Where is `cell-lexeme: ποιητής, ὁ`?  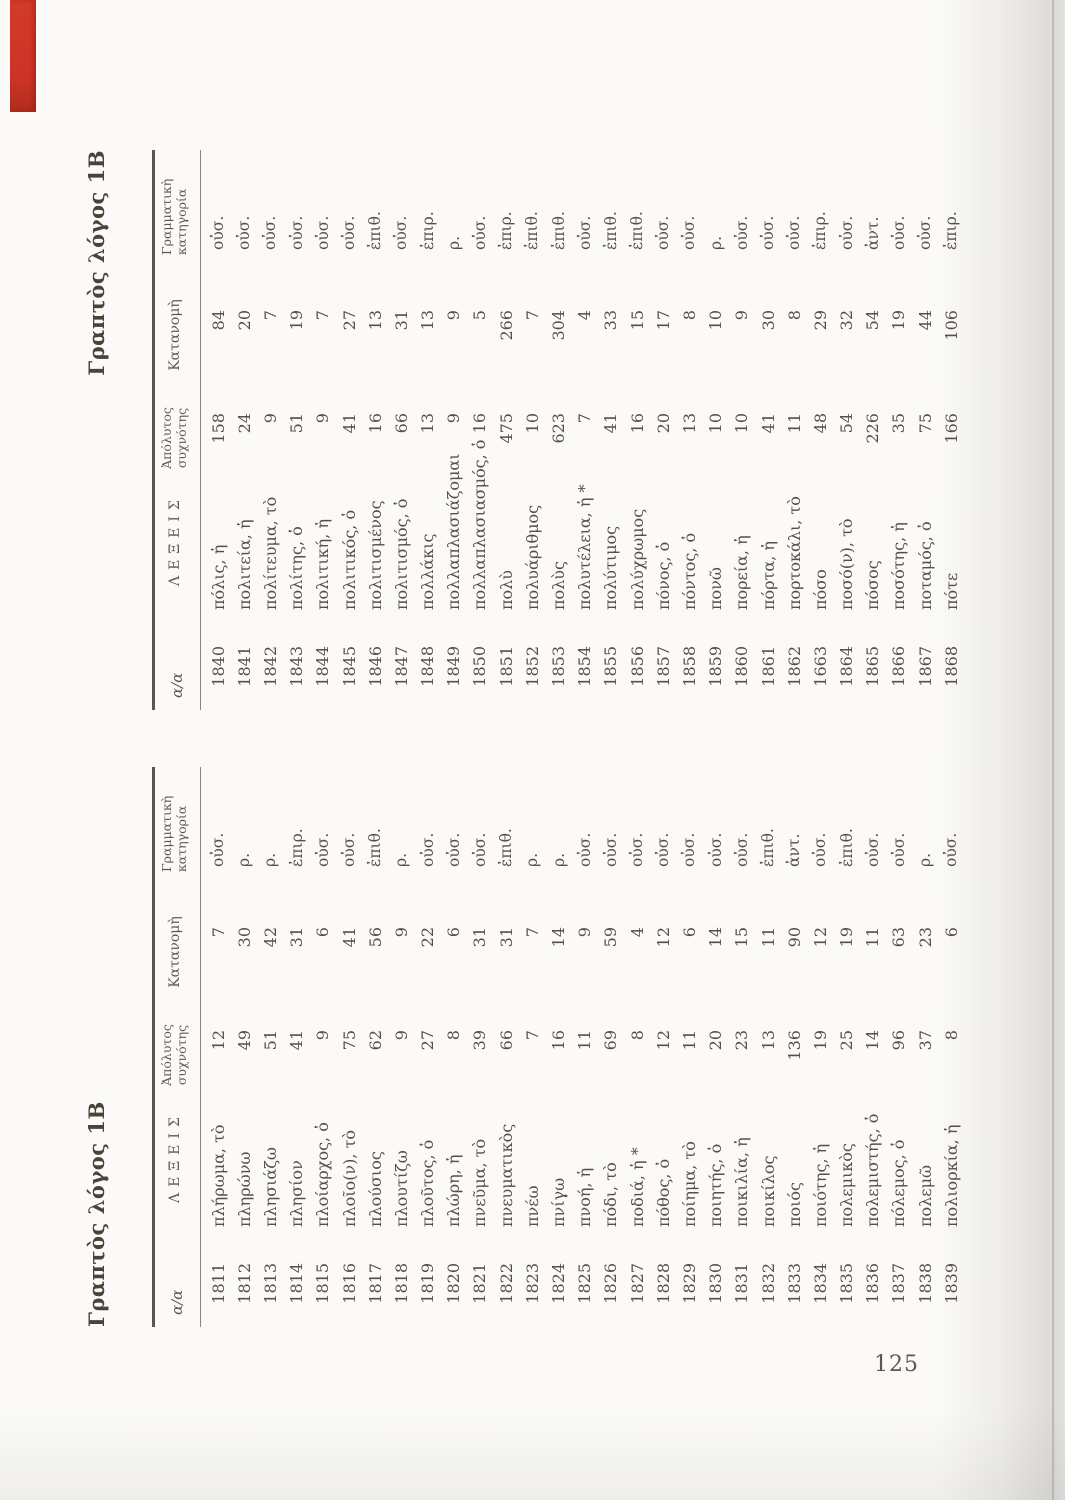
cell-lexeme: ποιητής, ὁ is located at coordinates (716, 1185).